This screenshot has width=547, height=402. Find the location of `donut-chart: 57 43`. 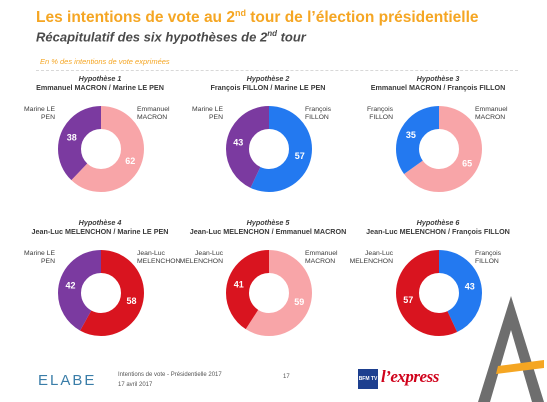

donut-chart: 57 43 is located at coordinates (269, 149).